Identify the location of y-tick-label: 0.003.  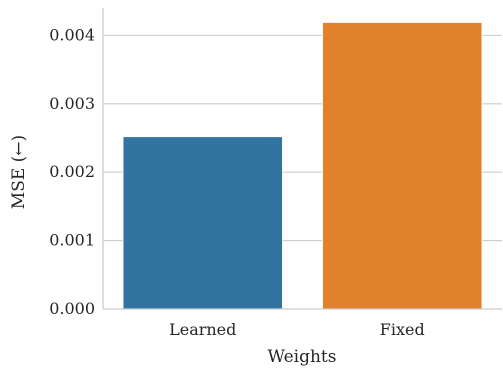
(72, 103).